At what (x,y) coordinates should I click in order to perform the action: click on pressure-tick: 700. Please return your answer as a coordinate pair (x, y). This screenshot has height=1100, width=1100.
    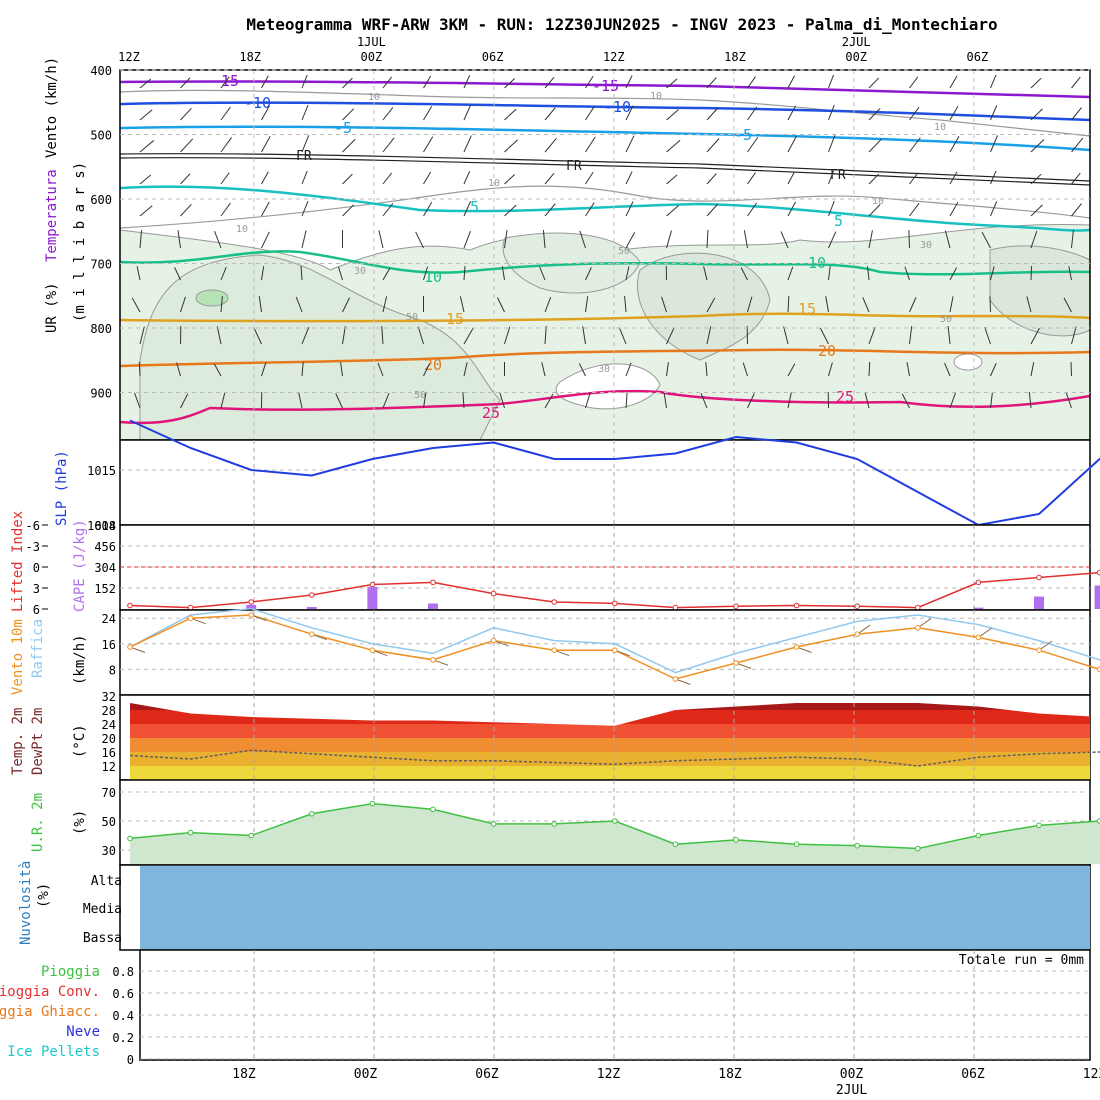
    Looking at the image, I should click on (101, 265).